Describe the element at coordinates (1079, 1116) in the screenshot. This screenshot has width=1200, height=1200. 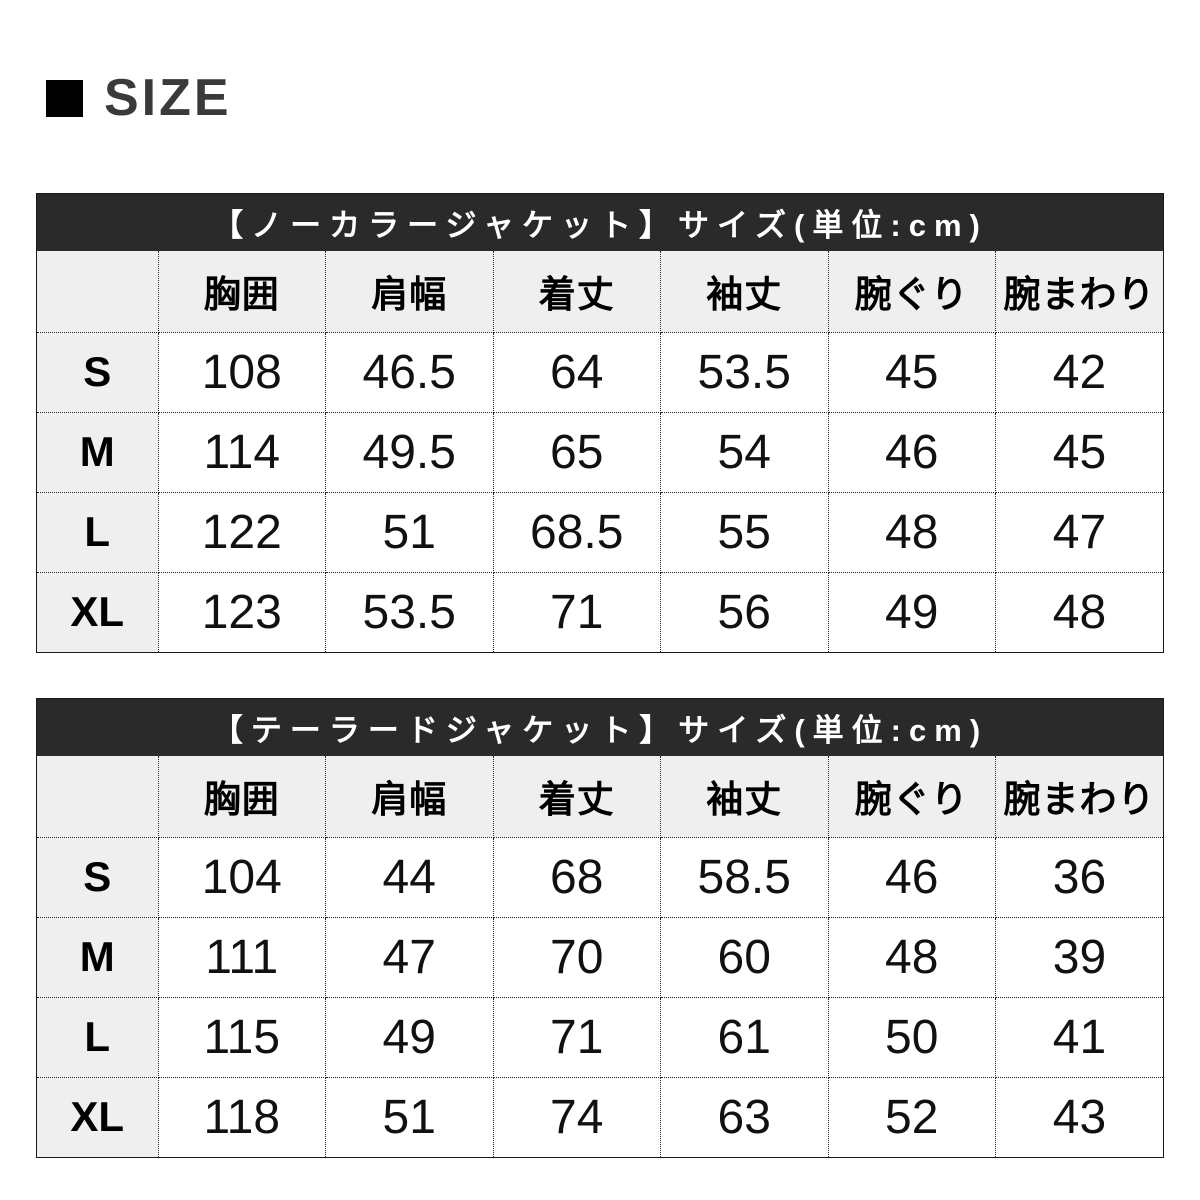
I see `size-value: 43` at that location.